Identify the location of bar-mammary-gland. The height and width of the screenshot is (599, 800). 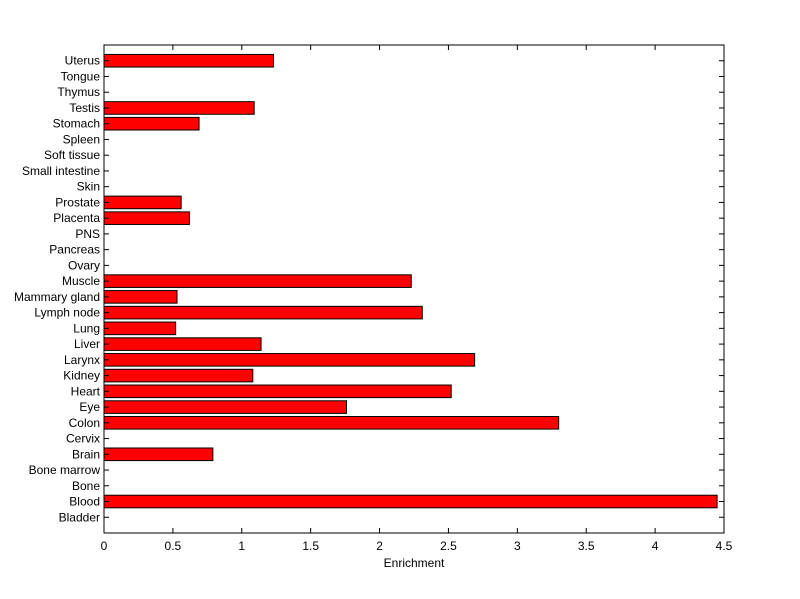
(140, 297).